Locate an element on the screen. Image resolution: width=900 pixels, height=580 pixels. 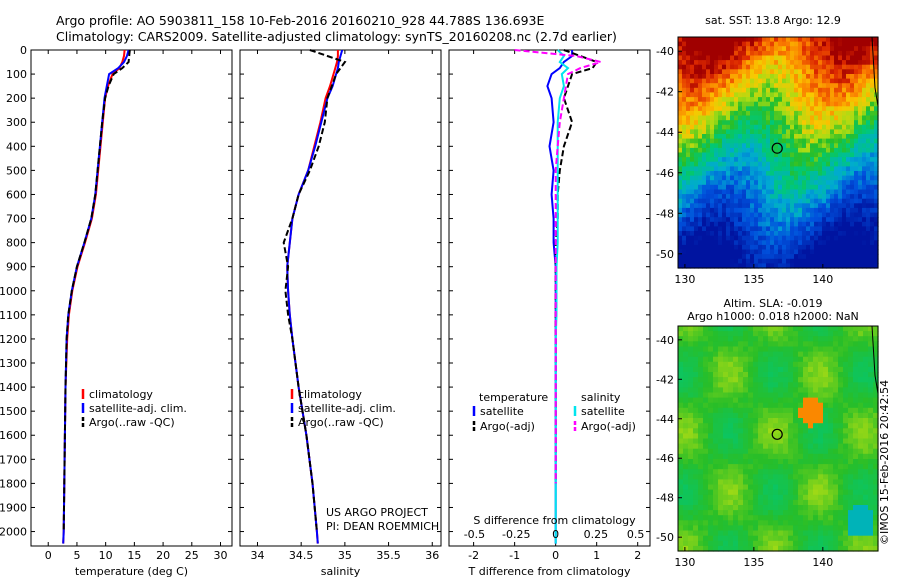
project-annotation: PI: DEAN ROEMMICH is located at coordinates (382, 526).